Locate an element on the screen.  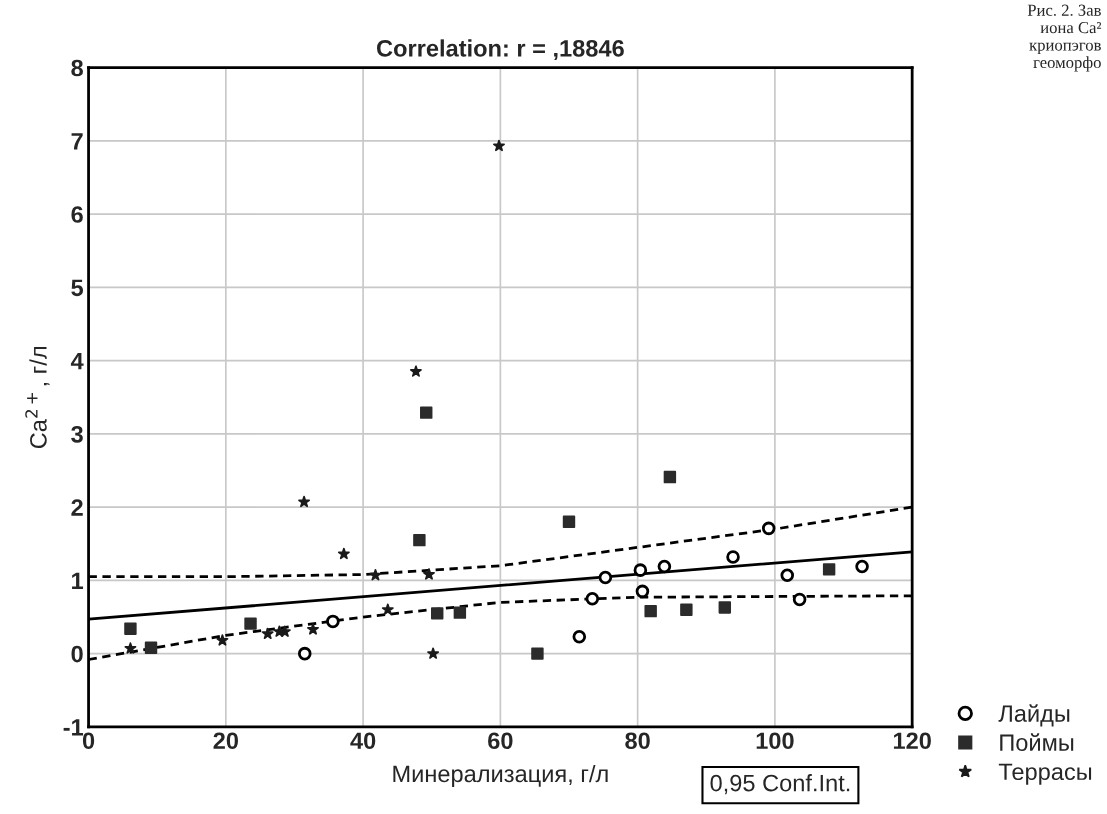
text: 0,95 Conf.Int. is located at coordinates (780, 784).